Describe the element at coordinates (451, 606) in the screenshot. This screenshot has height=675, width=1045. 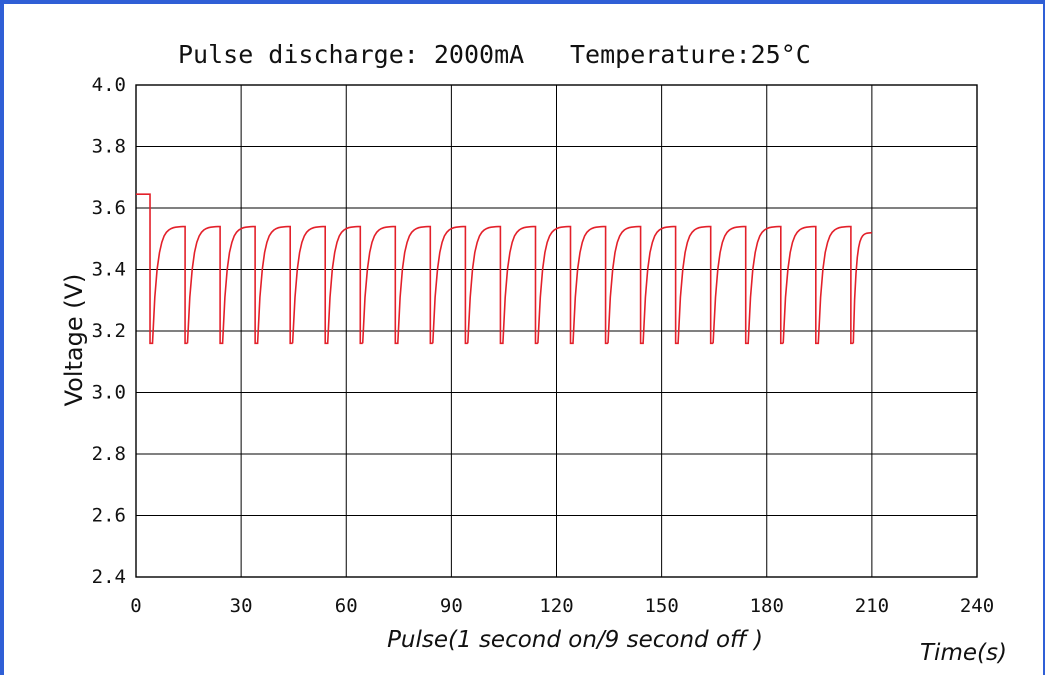
I see `x-tick-label: 90` at that location.